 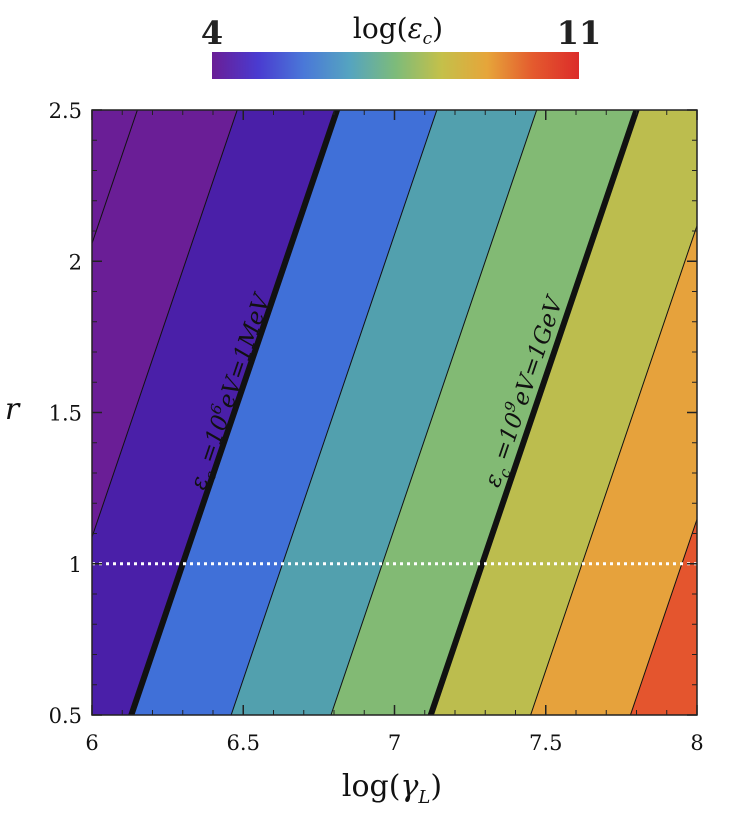 I want to click on x-axis-label: log(γL), so click(x=392, y=788).